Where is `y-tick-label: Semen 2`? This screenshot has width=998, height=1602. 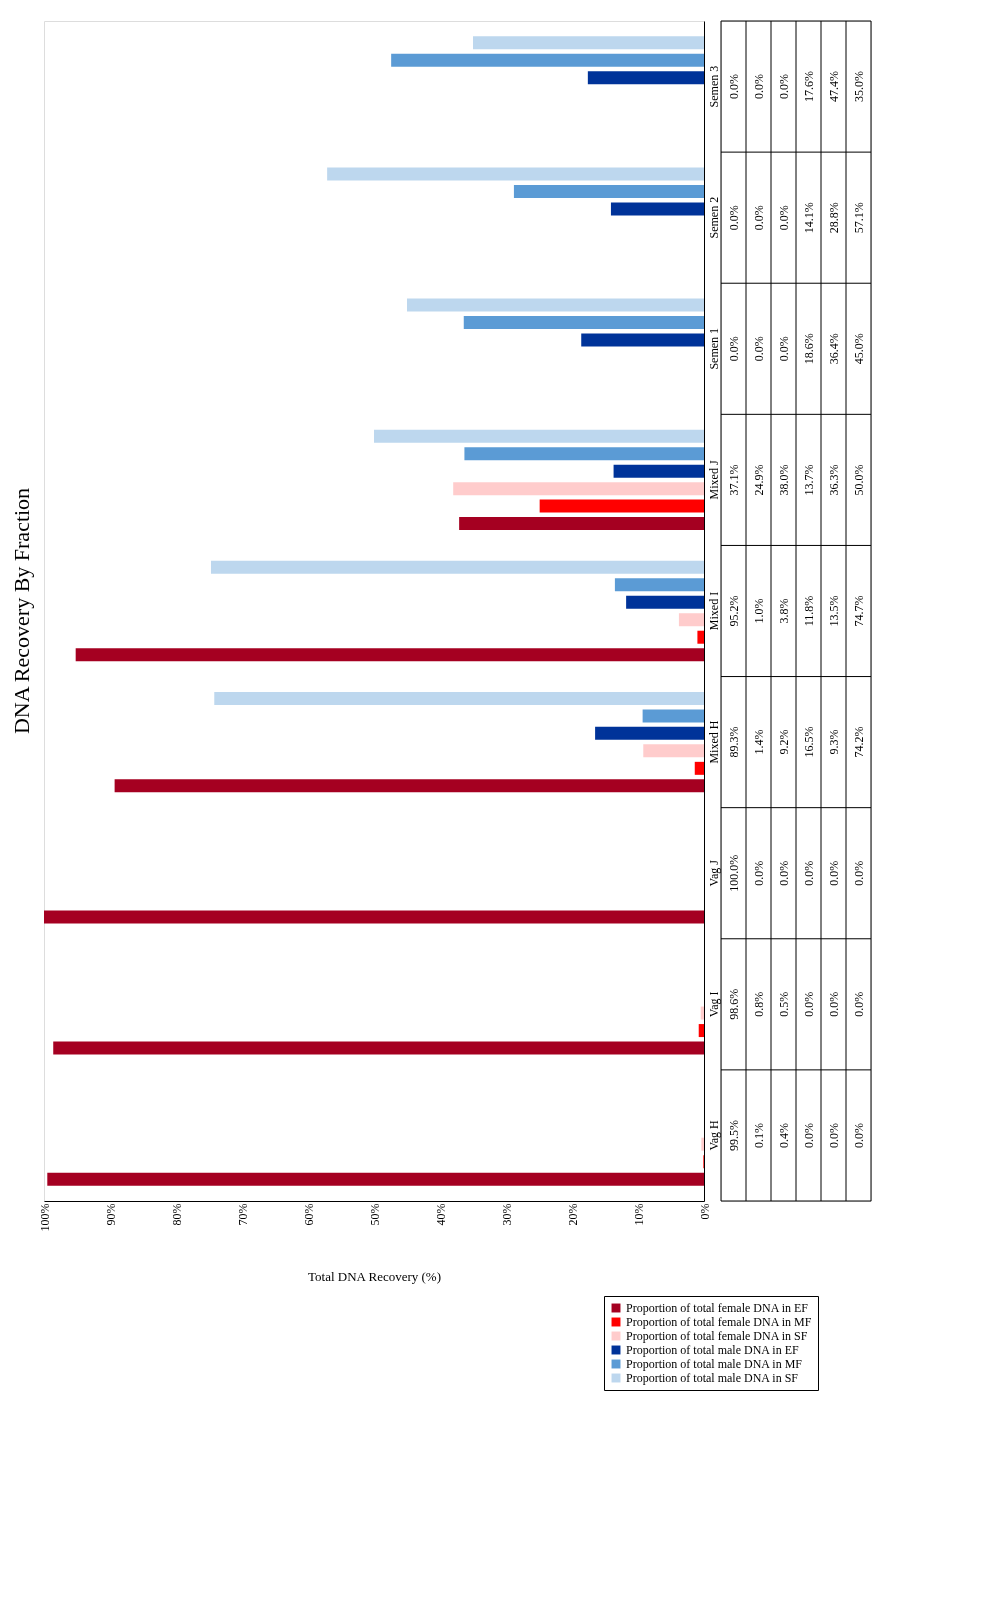 y-tick-label: Semen 2 is located at coordinates (713, 217).